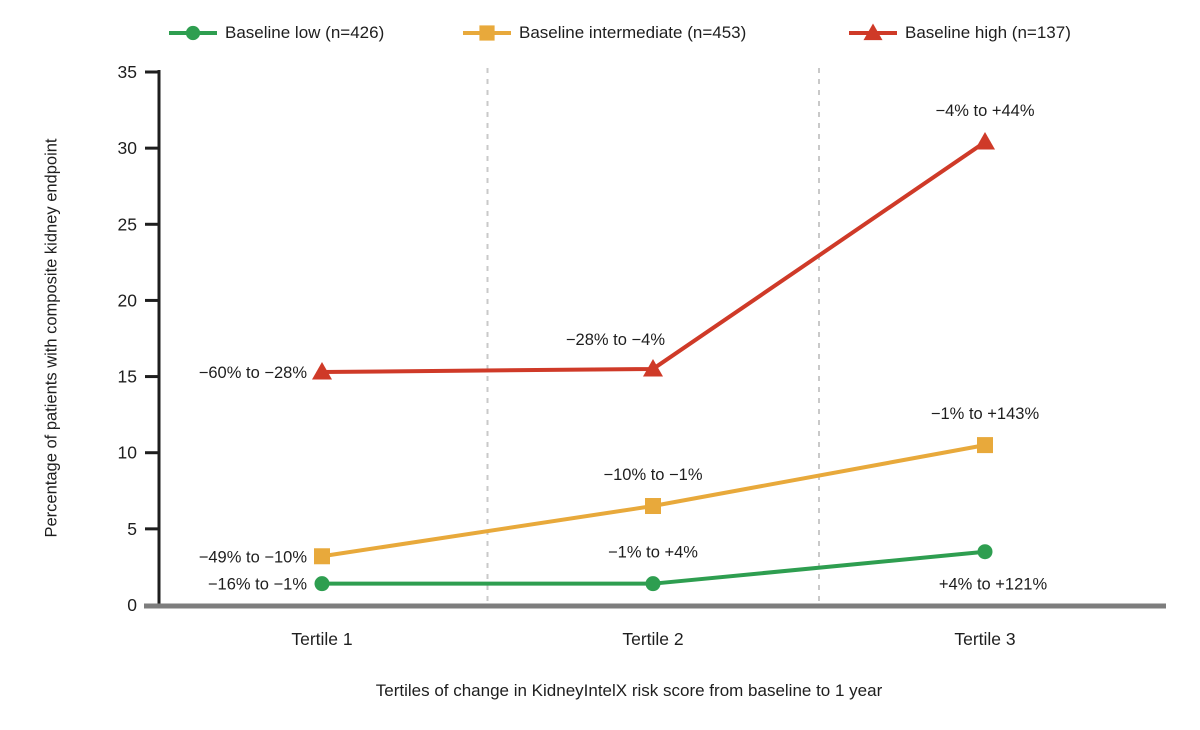  Describe the element at coordinates (993, 585) in the screenshot. I see `point-range-label: +4% to +121%` at that location.